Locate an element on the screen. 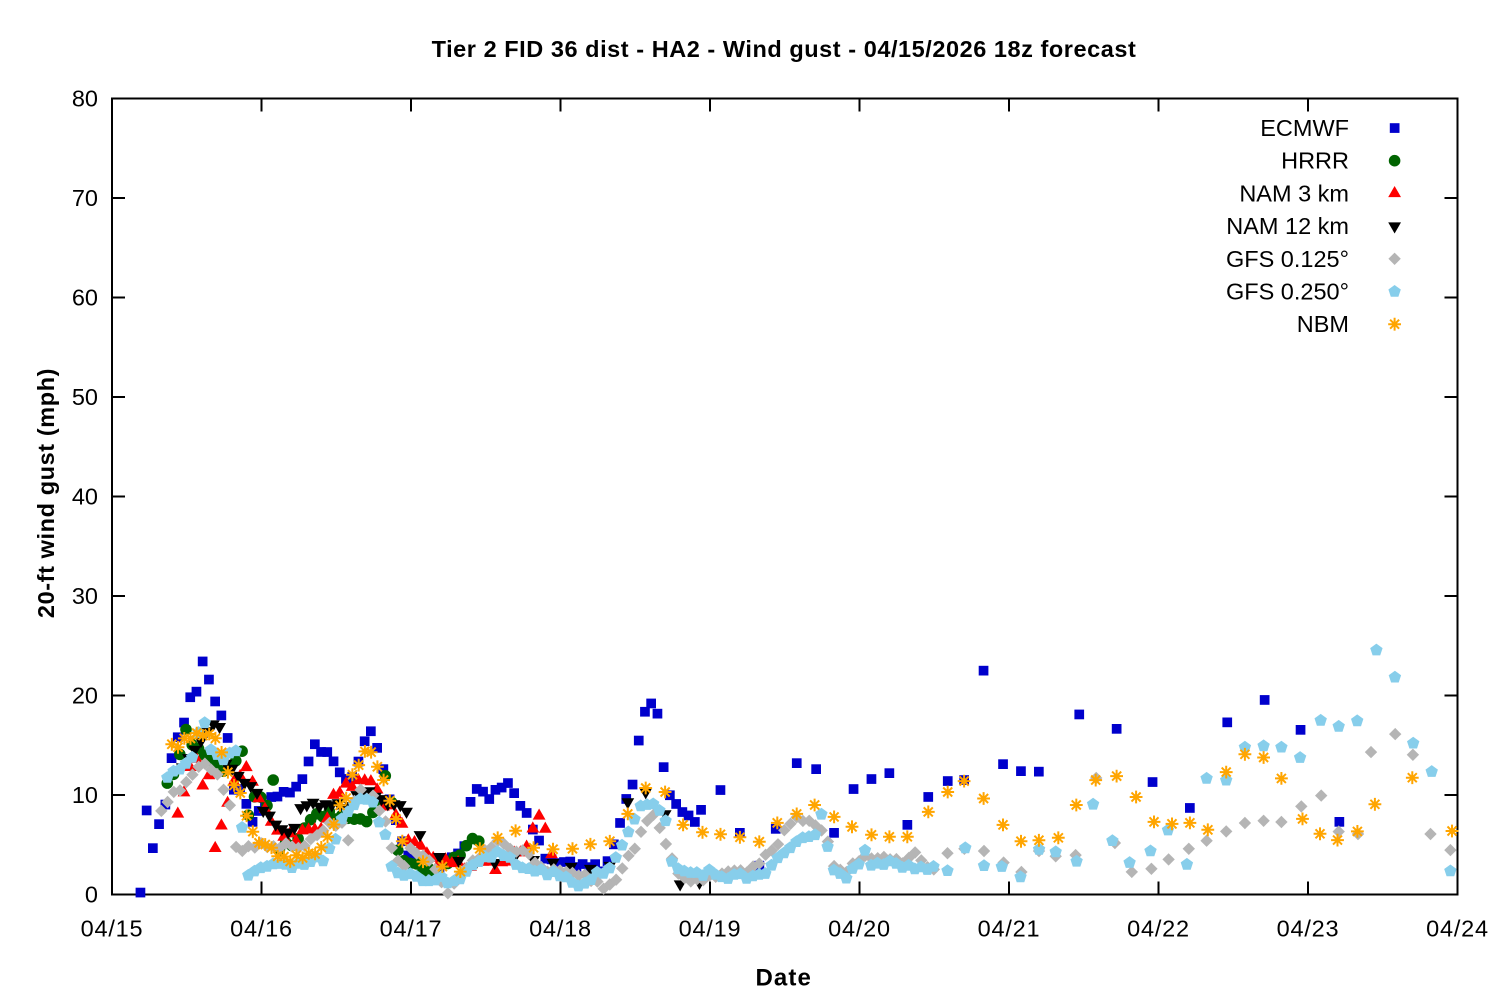  svg-text: NAM 12 km is located at coordinates (1287, 226).